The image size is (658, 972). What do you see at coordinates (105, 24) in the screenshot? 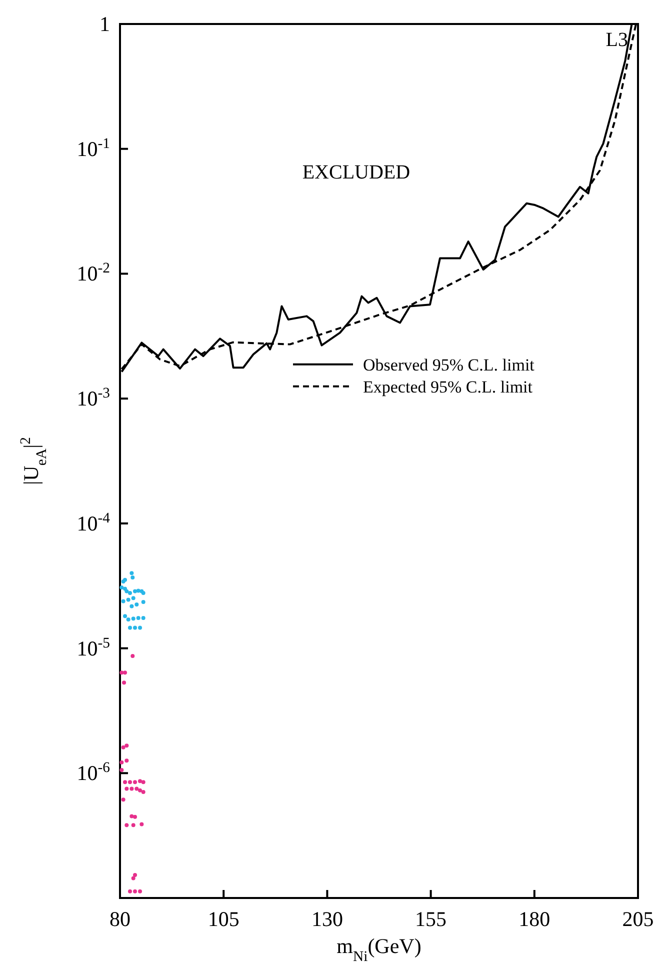
I see `y-tick-label: 1` at bounding box center [105, 24].